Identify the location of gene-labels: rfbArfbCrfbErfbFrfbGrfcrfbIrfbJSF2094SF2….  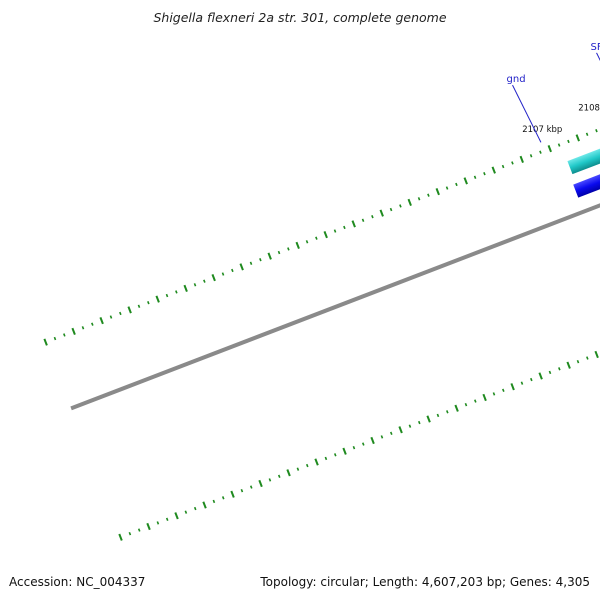
(553, 92).